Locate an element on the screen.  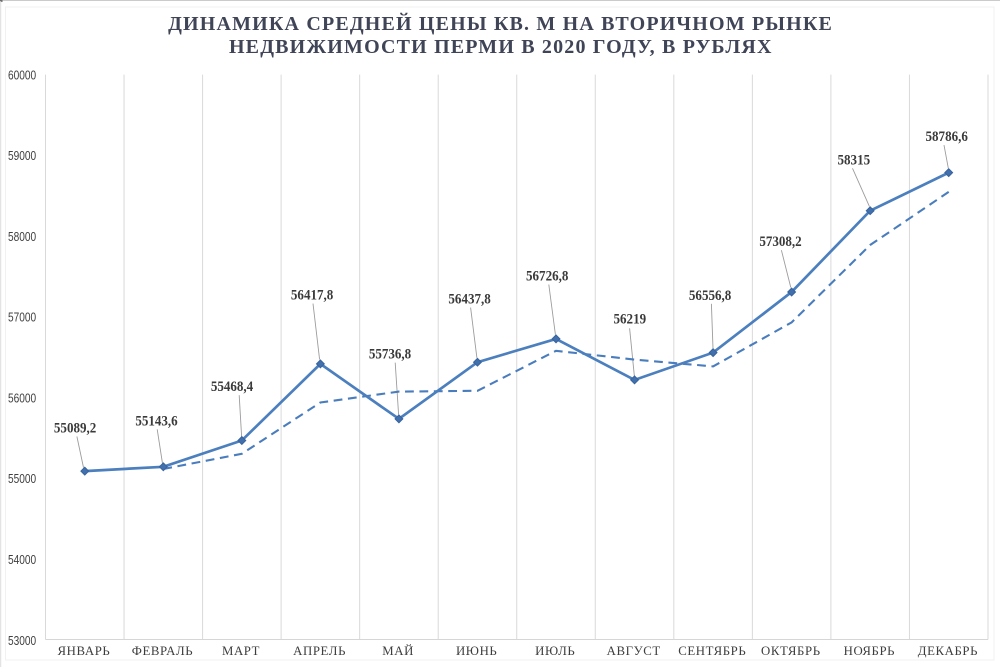
svg-text: МАРТ is located at coordinates (241, 651).